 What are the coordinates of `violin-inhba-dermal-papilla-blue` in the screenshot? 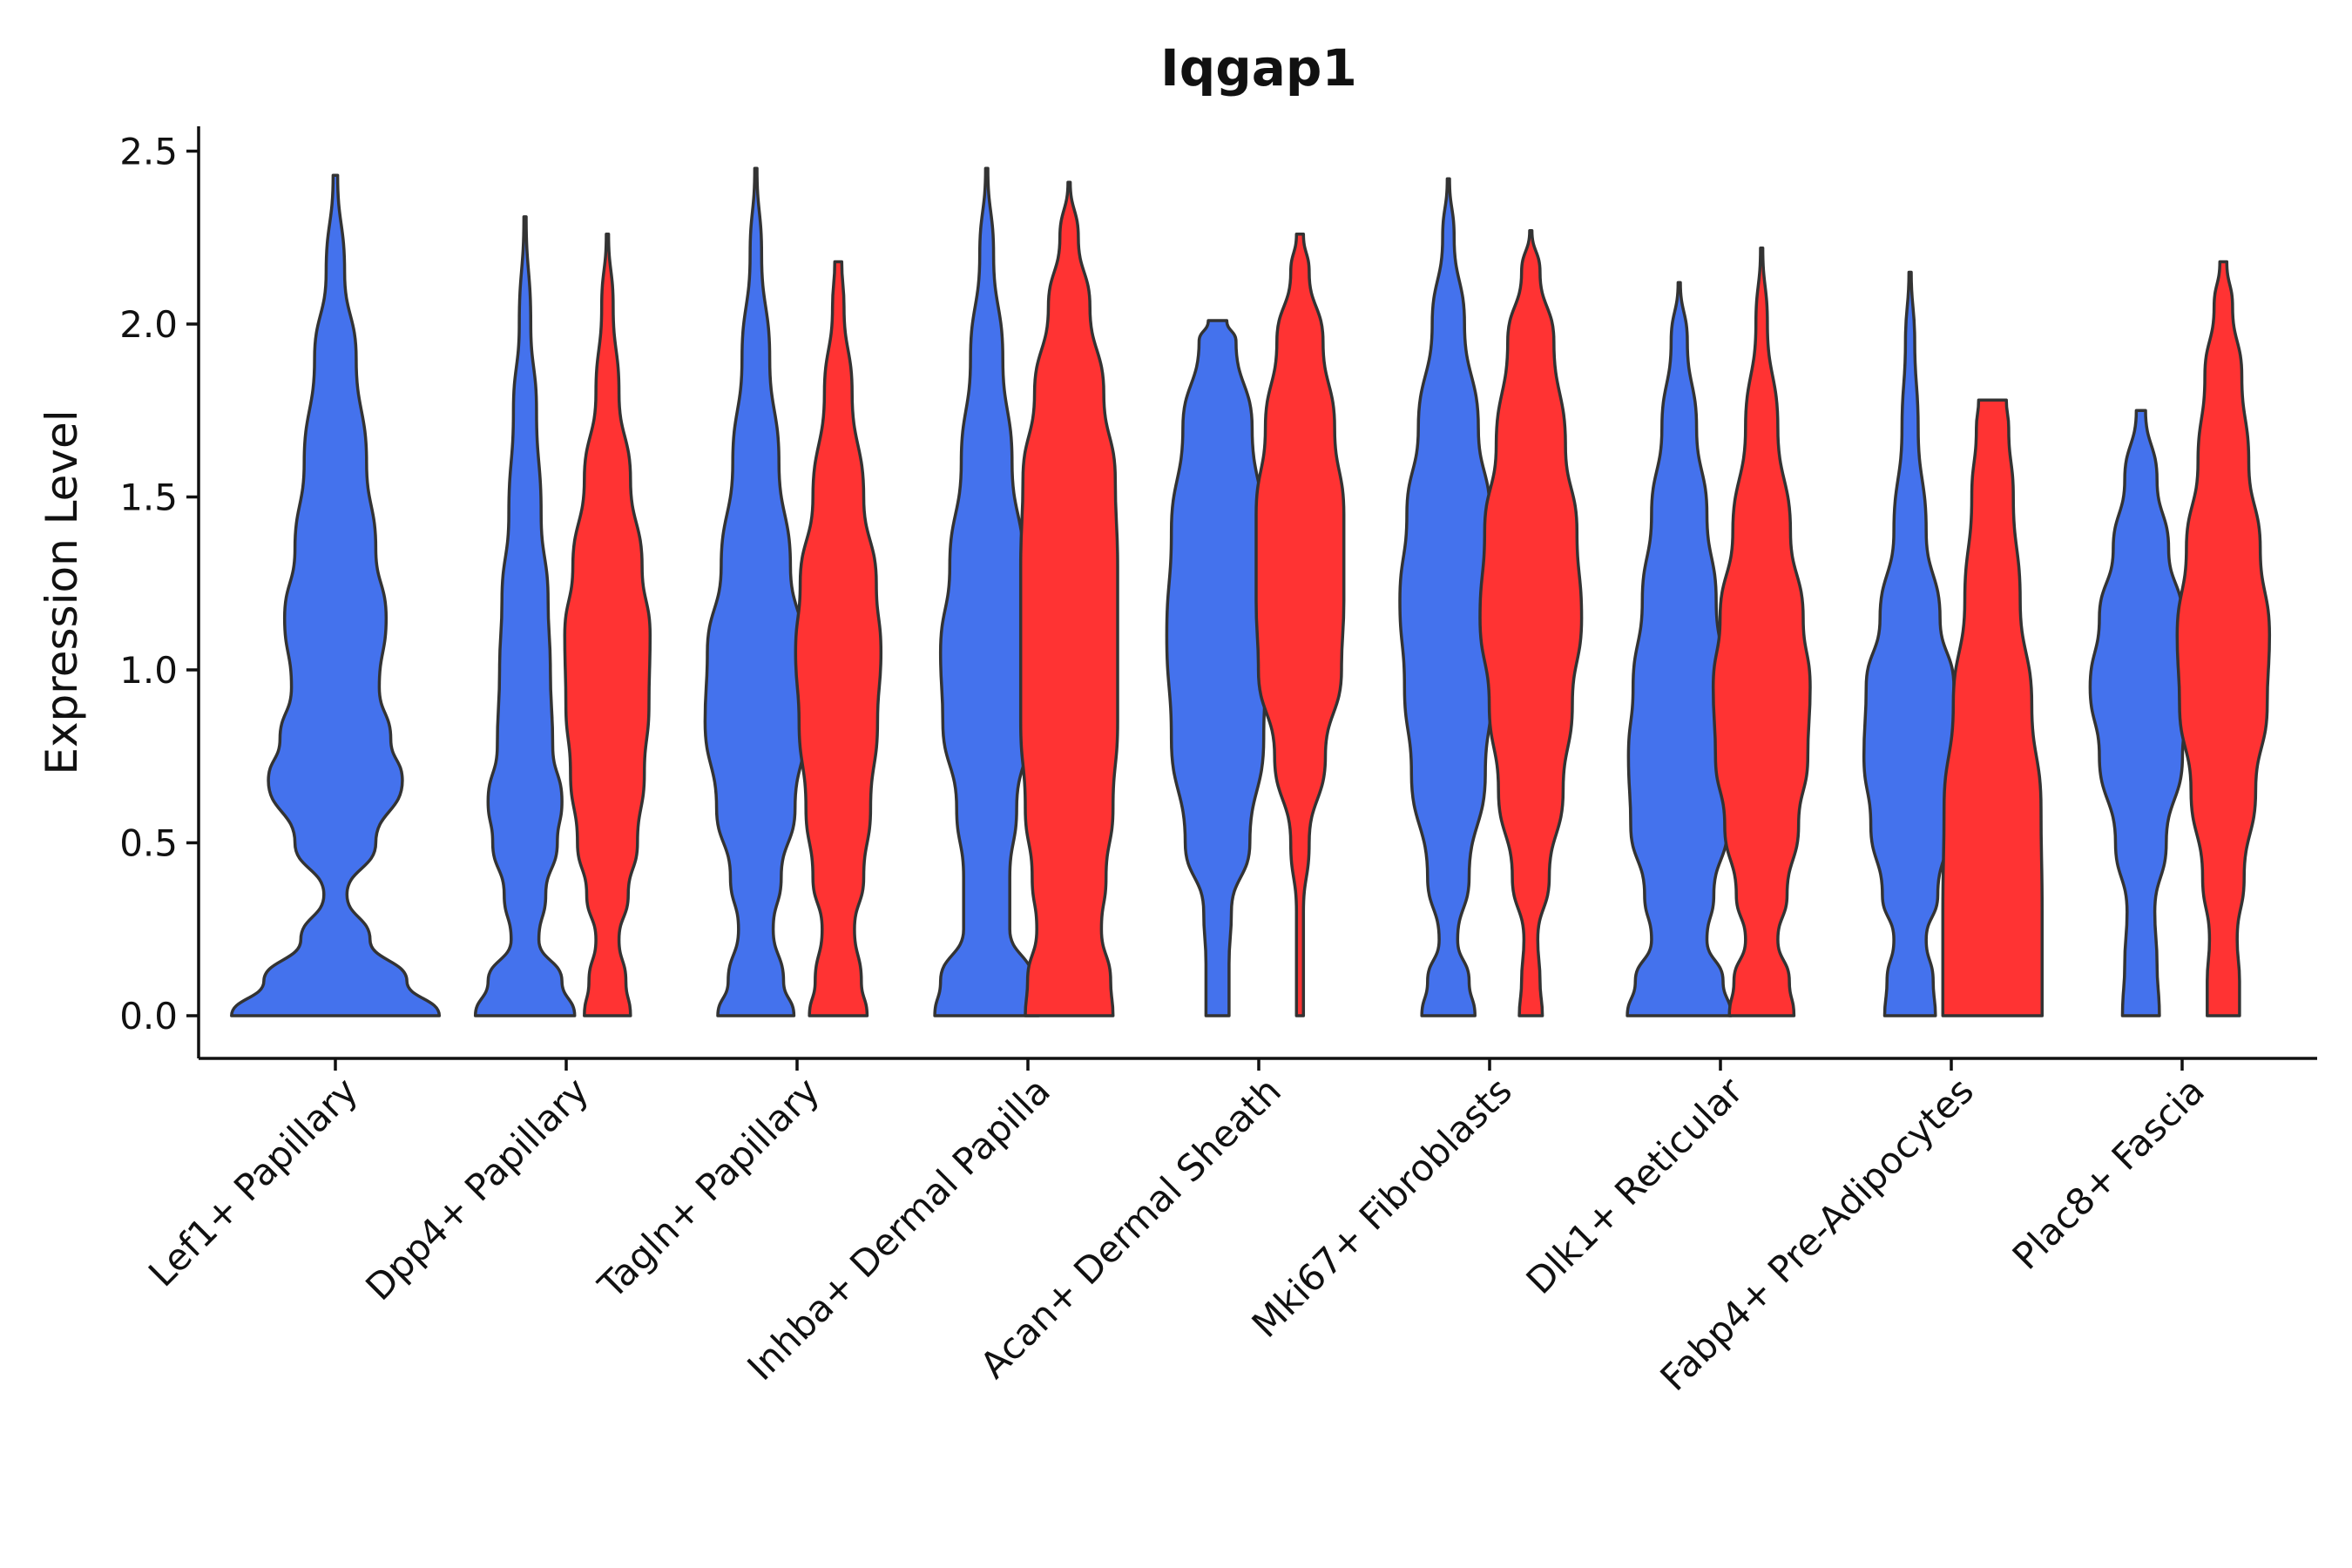 It's located at (987, 591).